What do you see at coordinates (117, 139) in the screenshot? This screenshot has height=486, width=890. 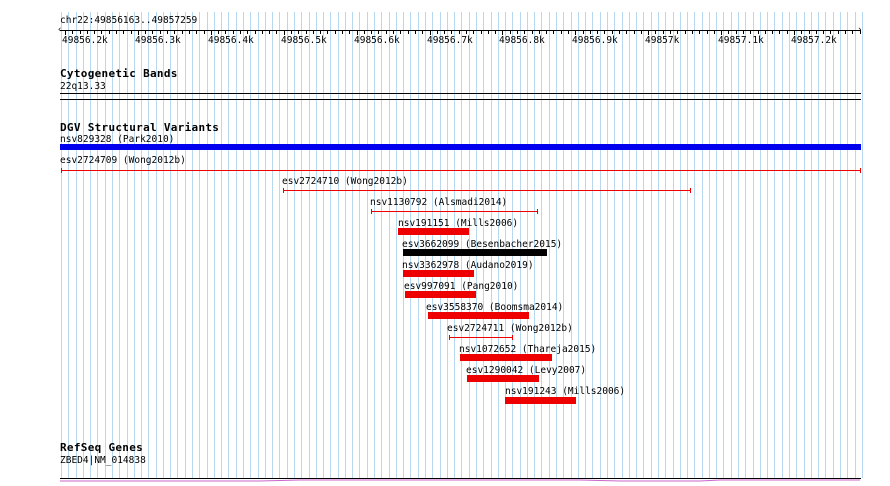 I see `variant-label: nsv829328 (Park2010)` at bounding box center [117, 139].